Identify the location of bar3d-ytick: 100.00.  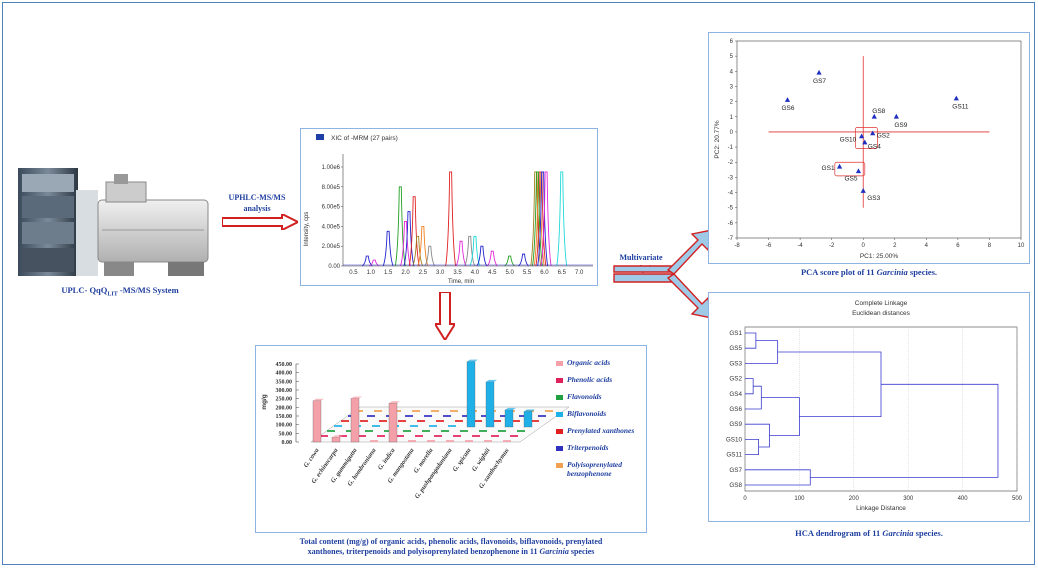
(284, 426).